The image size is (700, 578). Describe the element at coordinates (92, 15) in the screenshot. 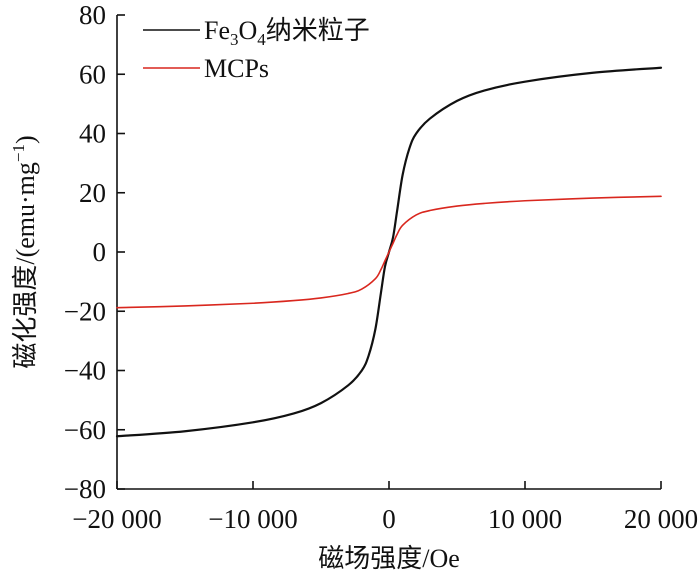

I see `y-tick-label: 80` at that location.